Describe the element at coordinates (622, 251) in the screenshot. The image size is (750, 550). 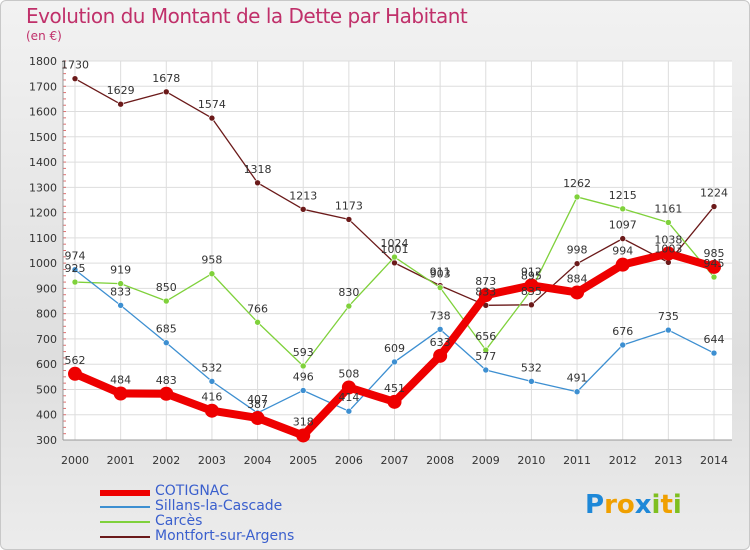
I see `data-label: 994` at that location.